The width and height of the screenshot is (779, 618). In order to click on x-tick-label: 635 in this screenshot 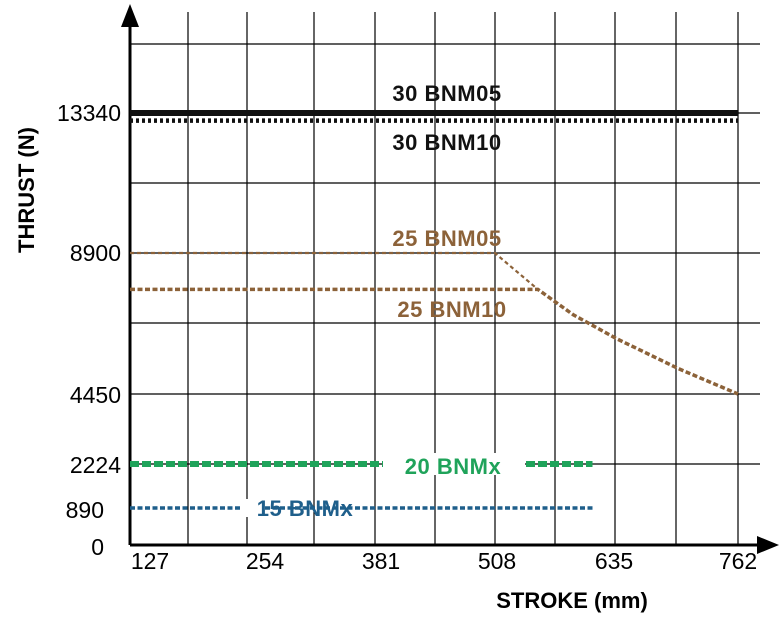, I will do `click(614, 561)`.